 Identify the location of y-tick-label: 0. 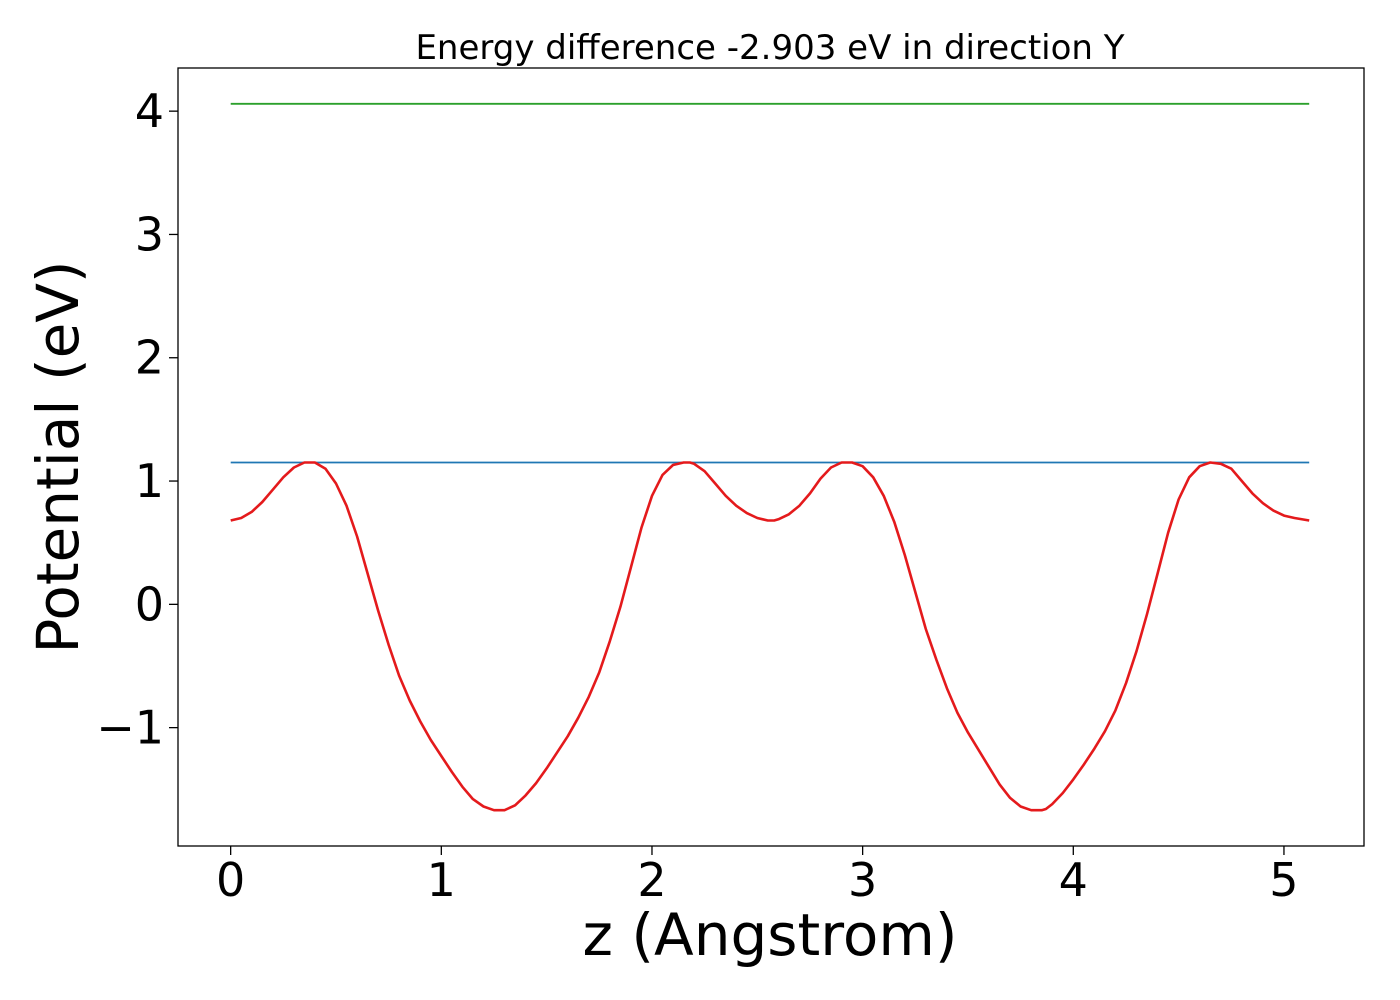
(149, 604).